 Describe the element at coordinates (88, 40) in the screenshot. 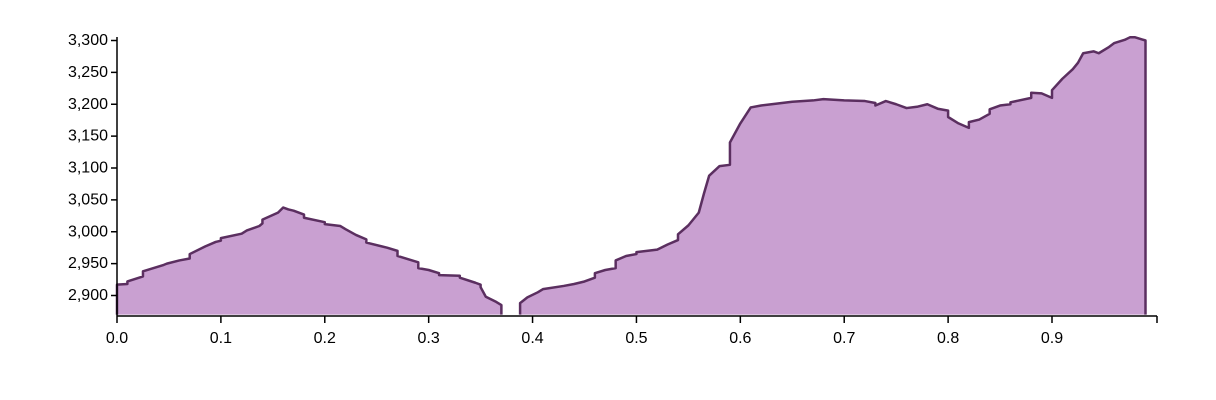

I see `y-tick-label: 3,300` at that location.